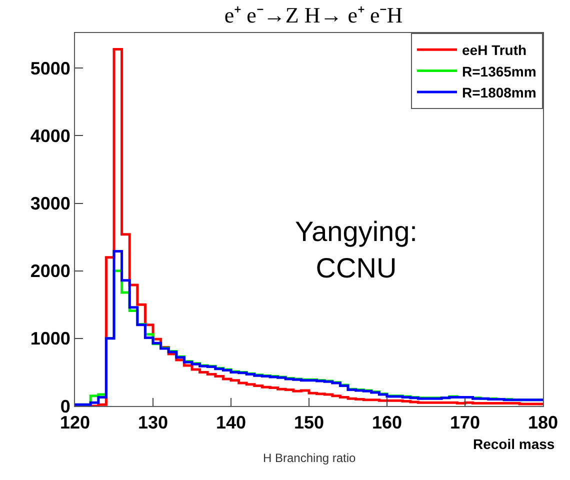 This screenshot has width=570, height=480. Describe the element at coordinates (50, 68) in the screenshot. I see `y-tick-label: 5000` at that location.